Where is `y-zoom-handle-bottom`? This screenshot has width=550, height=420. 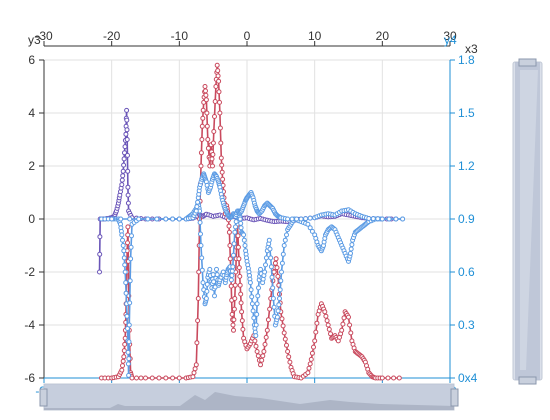
y-zoom-handle-bottom is located at coordinates (527, 380).